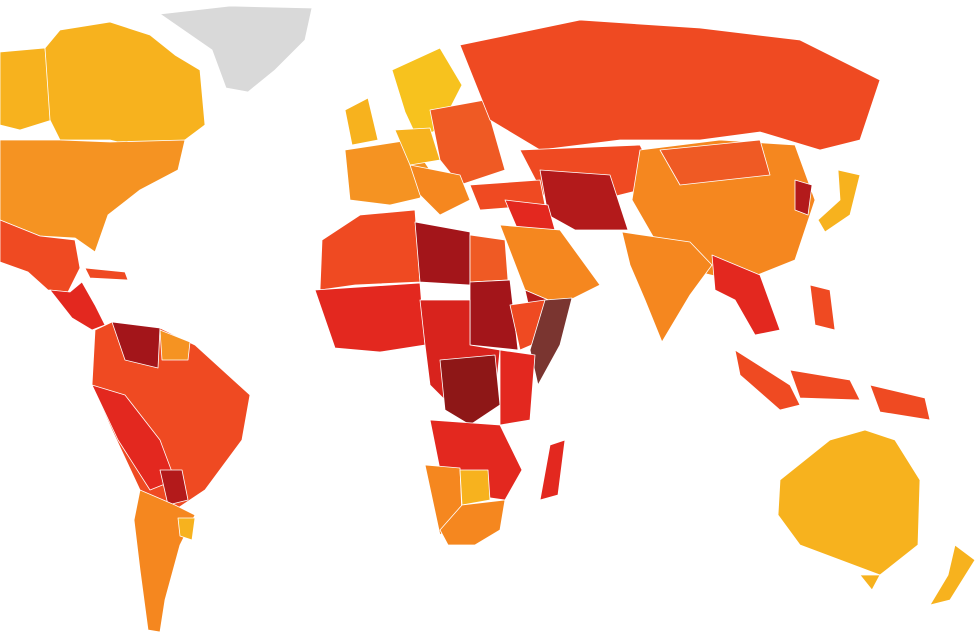 Image resolution: width=980 pixels, height=640 pixels. I want to click on east-africa, so click(517, 387).